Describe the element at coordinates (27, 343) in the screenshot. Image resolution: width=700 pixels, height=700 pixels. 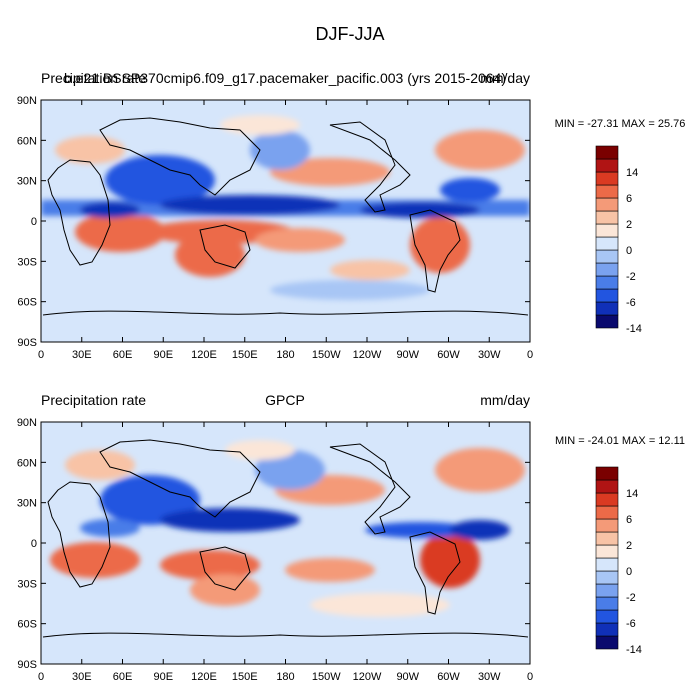
I see `p1-ytick-label: 90S` at that location.